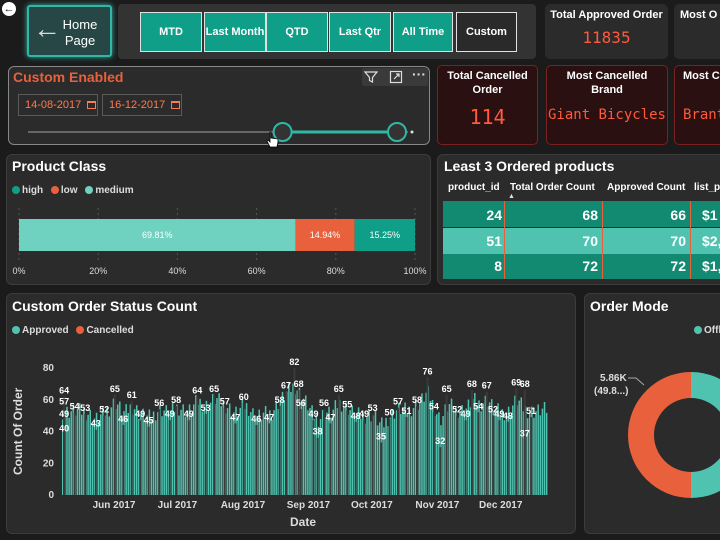 Image resolution: width=720 pixels, height=540 pixels. What do you see at coordinates (235, 417) in the screenshot?
I see `data-label: 47` at bounding box center [235, 417].